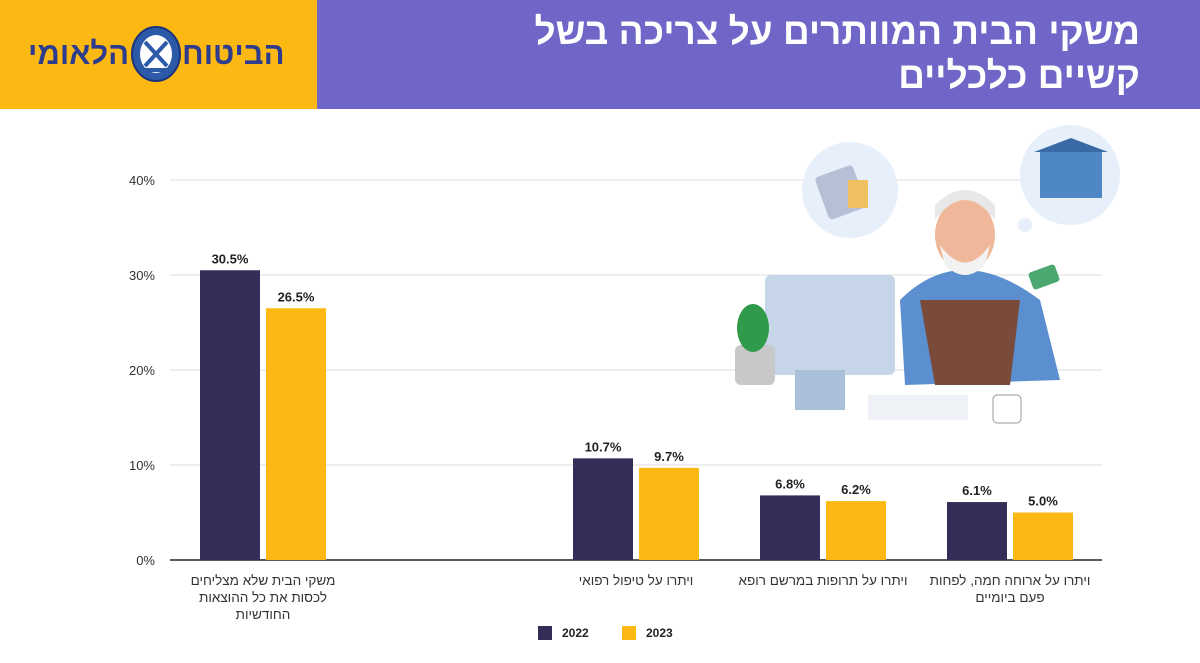  What do you see at coordinates (927, 274) in the screenshot?
I see `illustration-man-at-computer` at bounding box center [927, 274].